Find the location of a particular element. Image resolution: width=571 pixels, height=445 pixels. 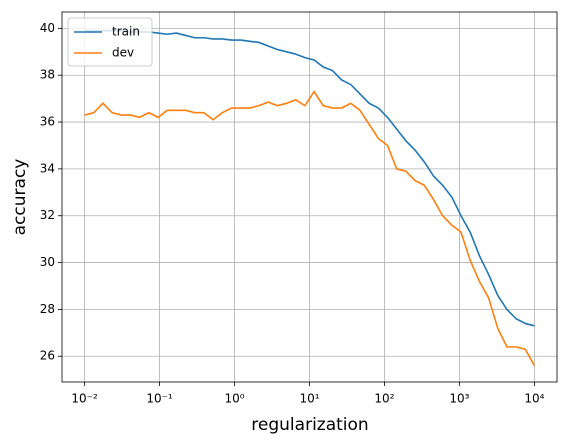

y-tick-label: 32 is located at coordinates (47, 215).